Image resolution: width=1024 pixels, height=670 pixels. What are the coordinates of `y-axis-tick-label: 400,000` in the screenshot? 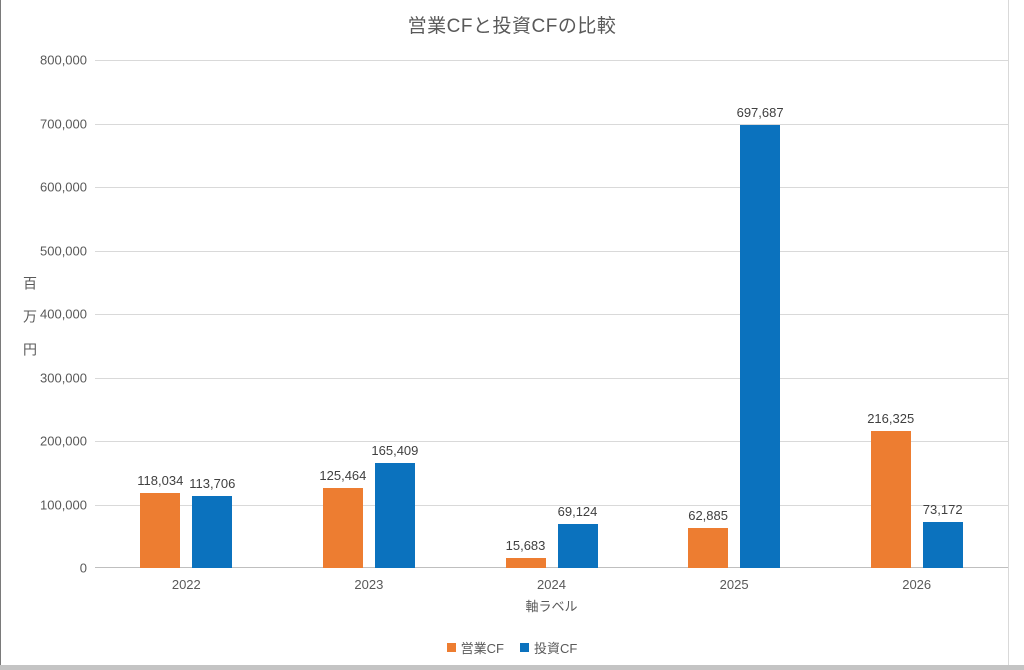 It's located at (63, 314).